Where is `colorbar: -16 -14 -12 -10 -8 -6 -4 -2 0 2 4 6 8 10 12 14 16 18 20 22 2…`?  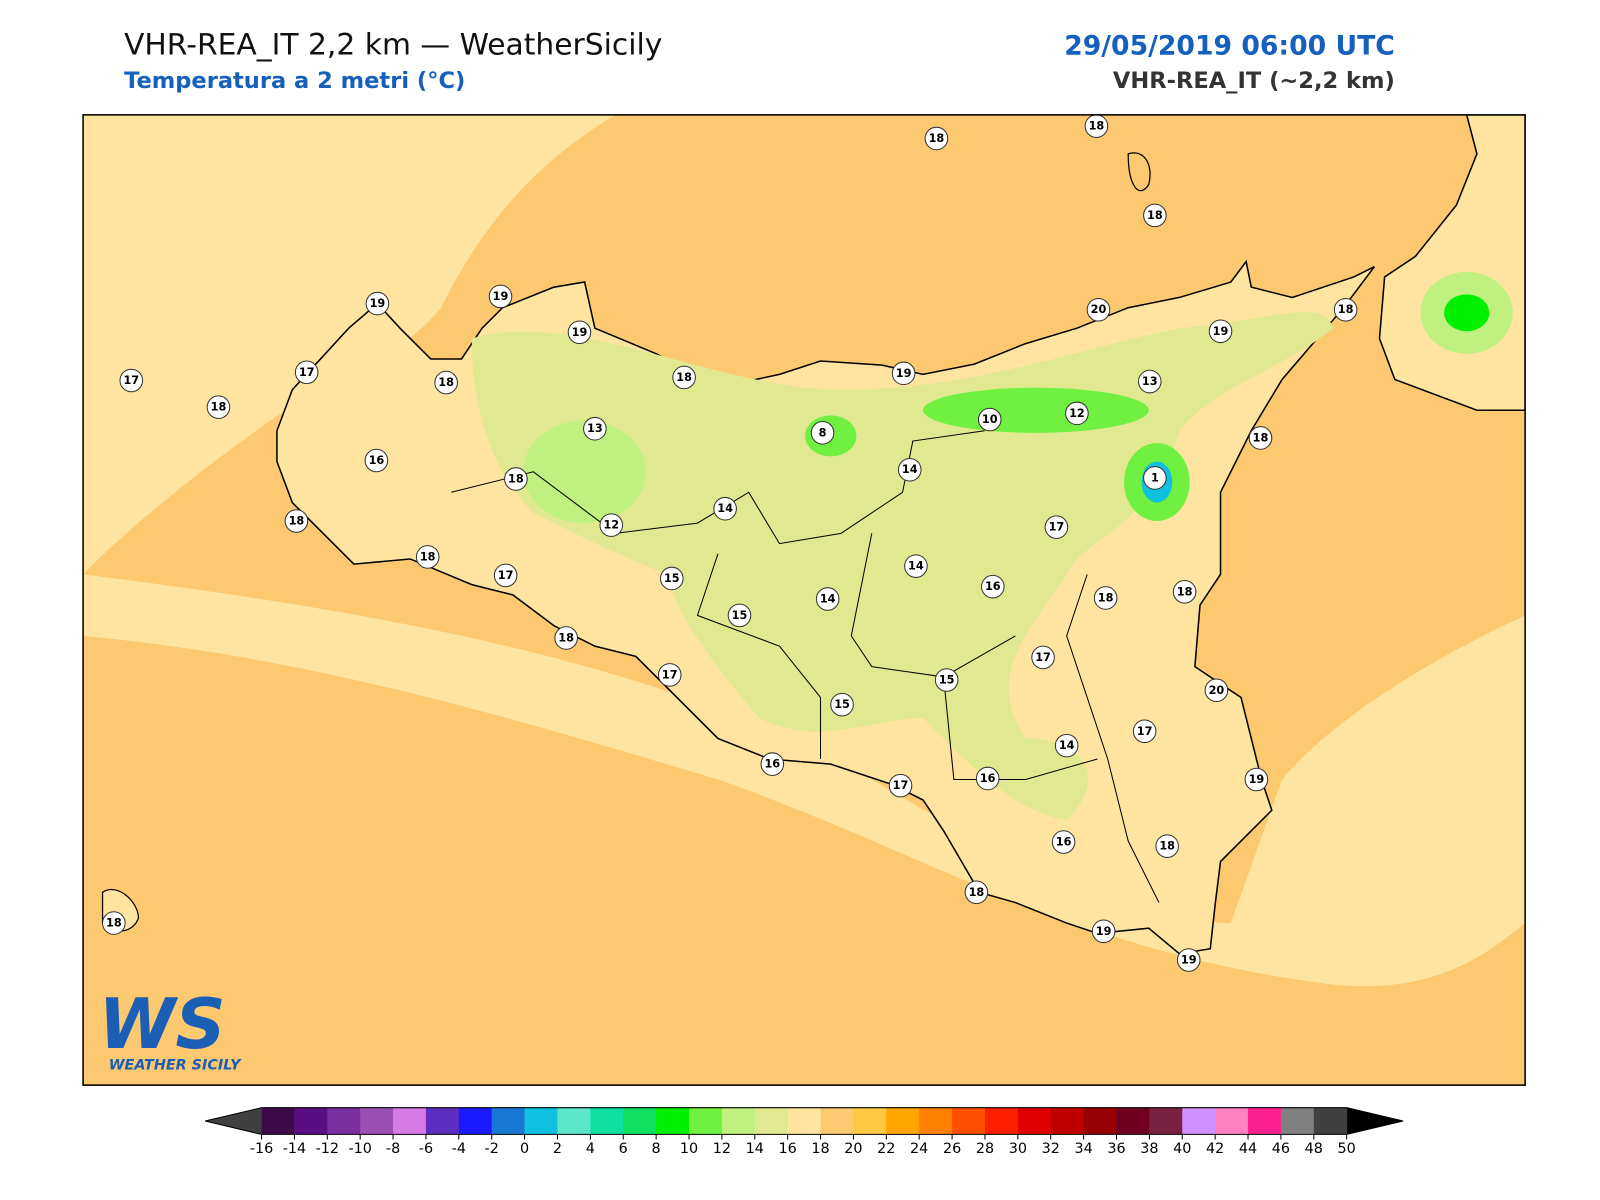
colorbar: -16 -14 -12 -10 -8 -6 -4 -2 0 2 4 6 8 10 12 14 16 18 20 22 2… is located at coordinates (804, 1132).